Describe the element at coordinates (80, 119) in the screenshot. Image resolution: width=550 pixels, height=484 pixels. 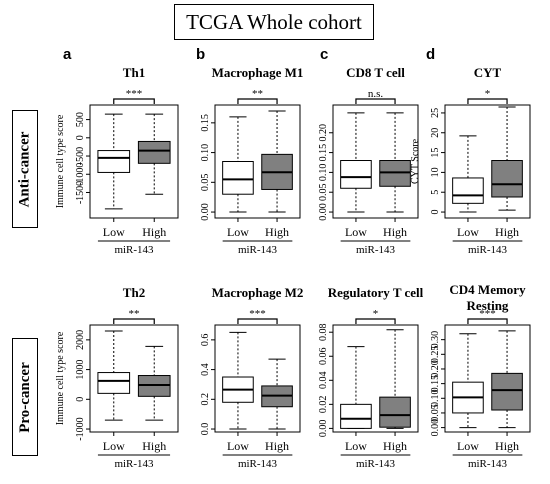
I see `panel-1-ytick-label: 500` at that location.